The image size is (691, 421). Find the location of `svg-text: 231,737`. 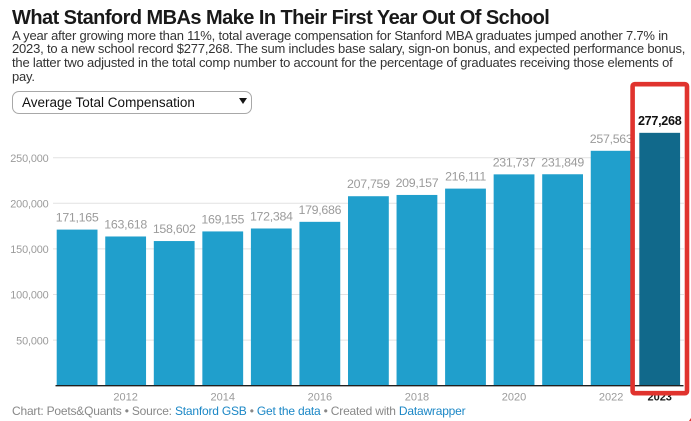

svg-text: 231,737 is located at coordinates (514, 162).